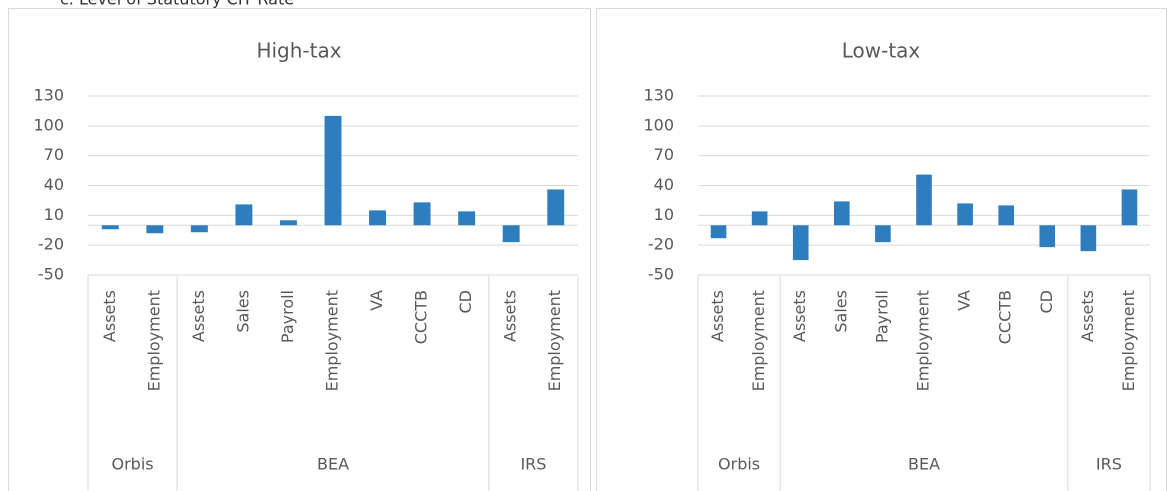  What do you see at coordinates (298, 51) in the screenshot?
I see `chart-title: High-tax` at bounding box center [298, 51].